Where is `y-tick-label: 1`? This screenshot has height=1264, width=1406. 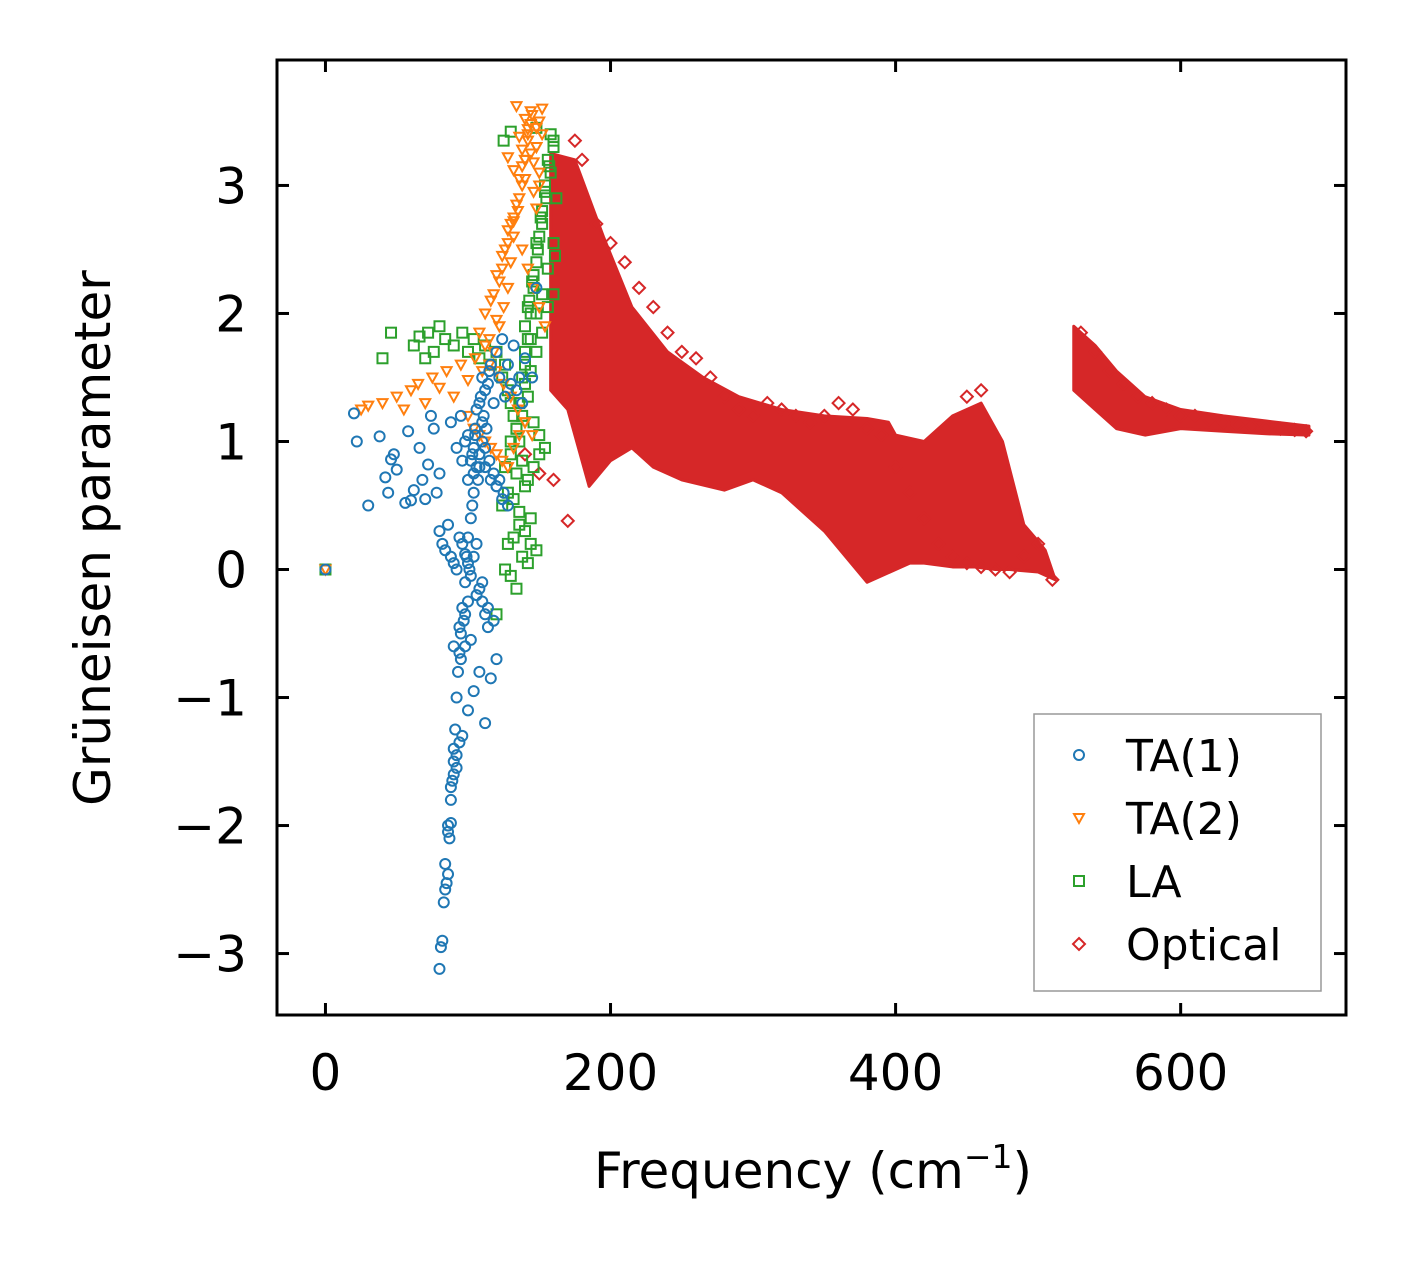
y-tick-label: 1 is located at coordinates (231, 442).